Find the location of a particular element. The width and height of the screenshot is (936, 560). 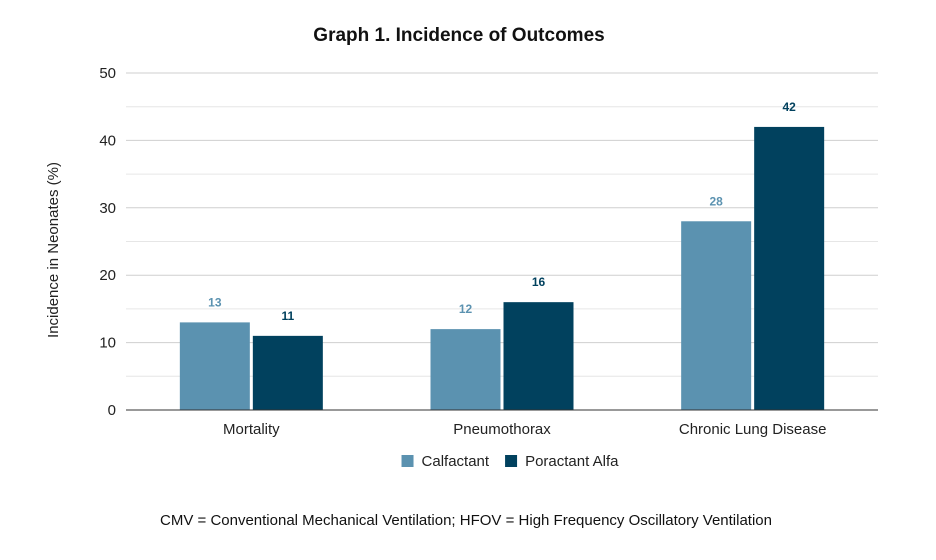

y-tick-label: 50 is located at coordinates (107, 73).